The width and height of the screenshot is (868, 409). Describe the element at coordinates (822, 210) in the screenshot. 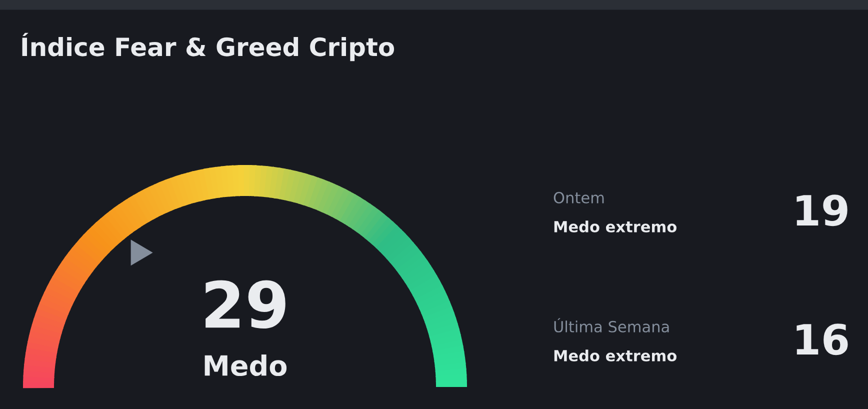

I see `data-label: 19` at that location.